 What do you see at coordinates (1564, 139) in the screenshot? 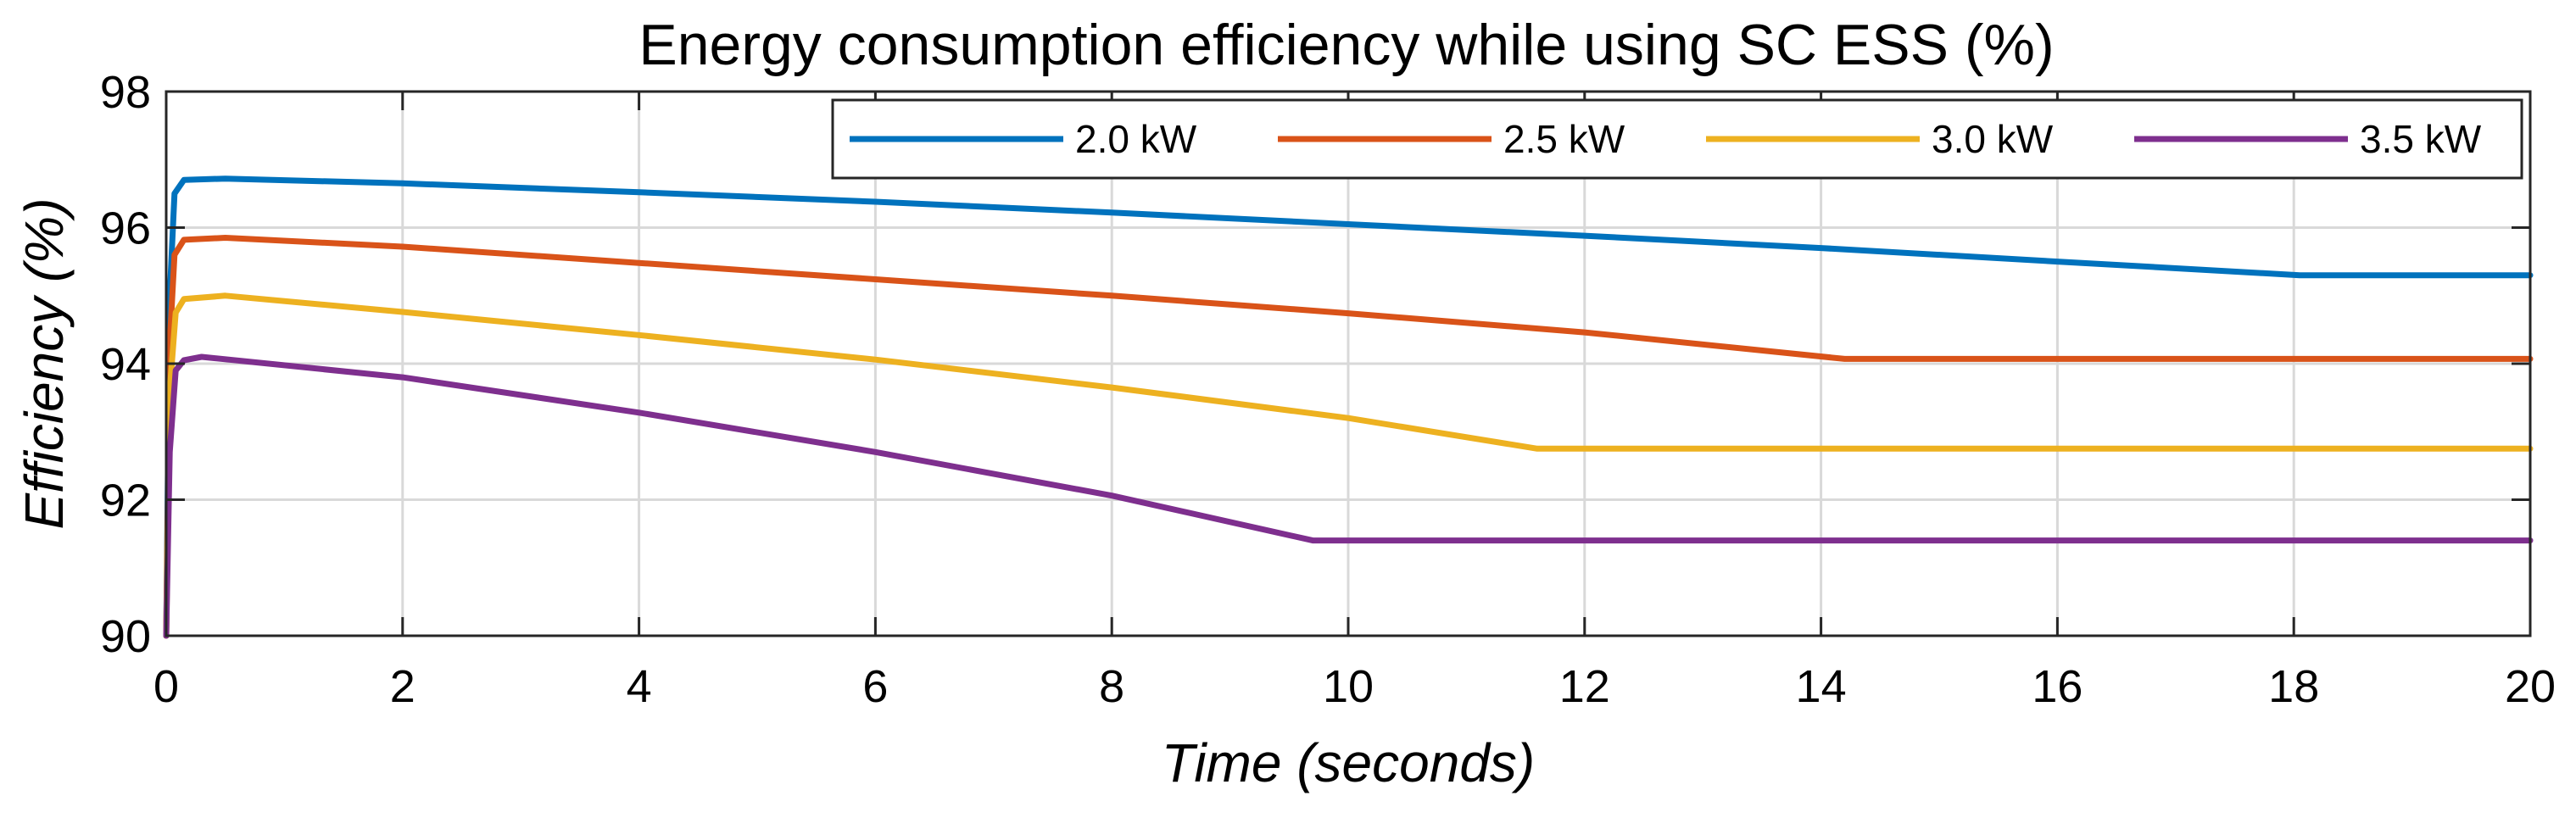
I see `legend-label-2-5-kw: 2.5 kW` at bounding box center [1564, 139].